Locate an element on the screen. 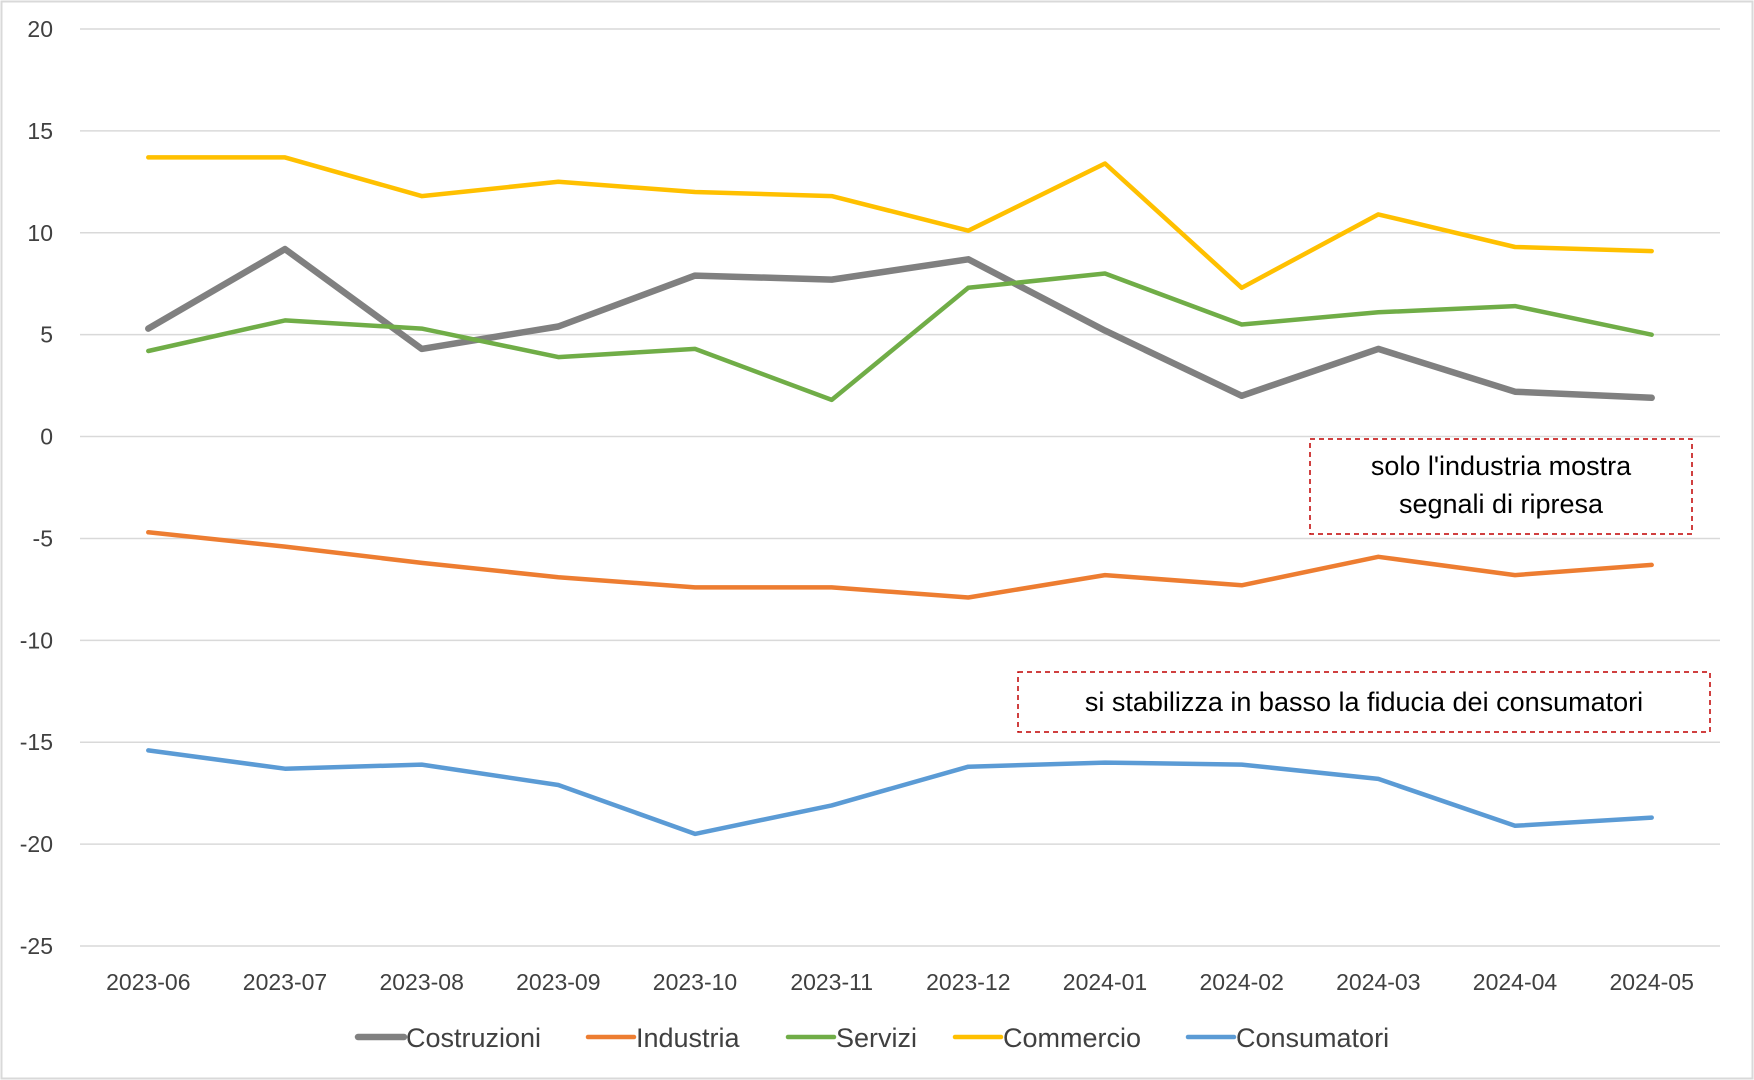 The height and width of the screenshot is (1080, 1754). annotation-text: solo l'industria mostra is located at coordinates (1501, 466).